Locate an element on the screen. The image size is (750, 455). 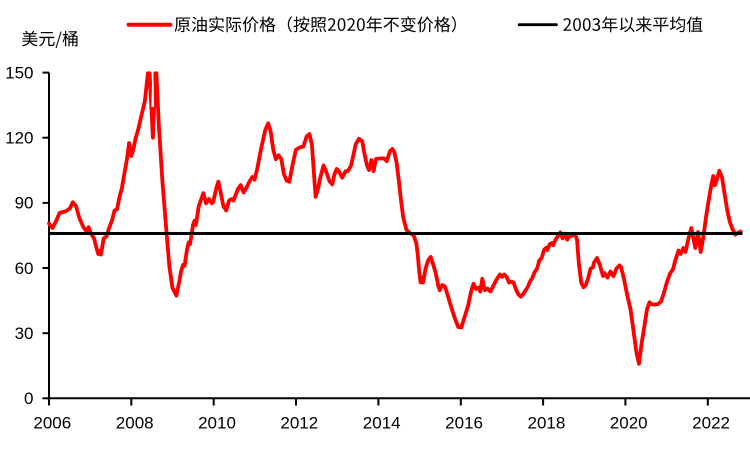
svg-text: 2008 is located at coordinates (135, 423).